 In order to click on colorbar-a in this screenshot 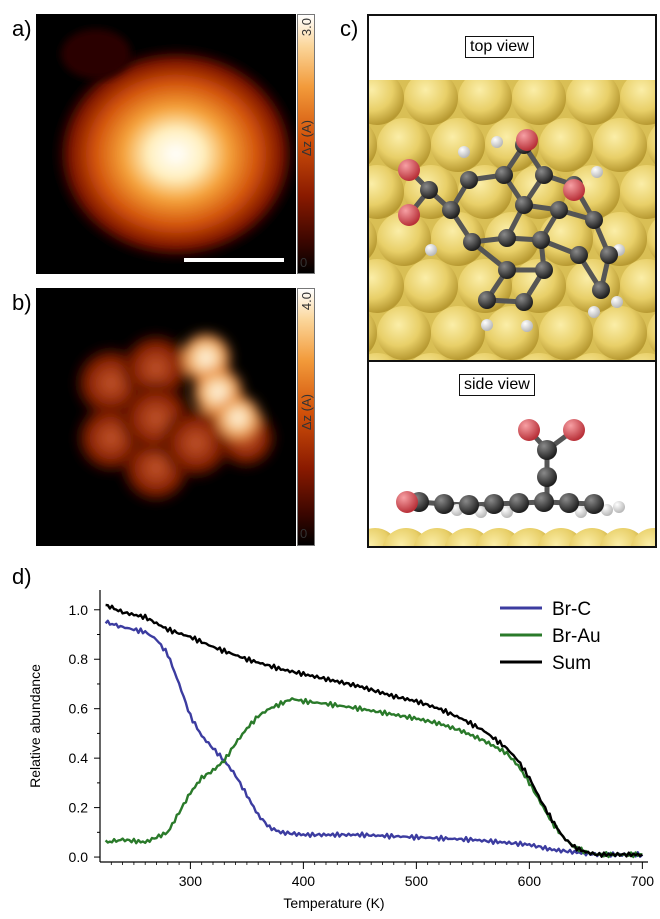, I will do `click(306, 144)`.